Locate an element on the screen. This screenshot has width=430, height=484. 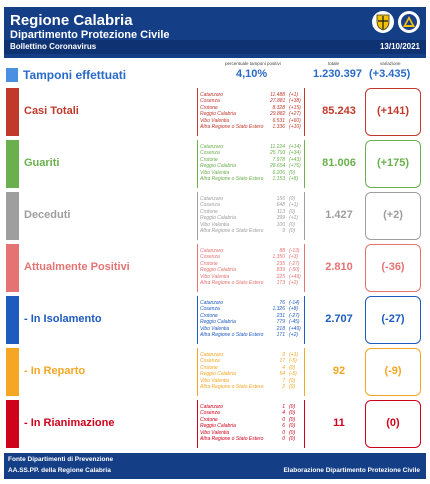
province-change: (+8) is located at coordinates (294, 309).